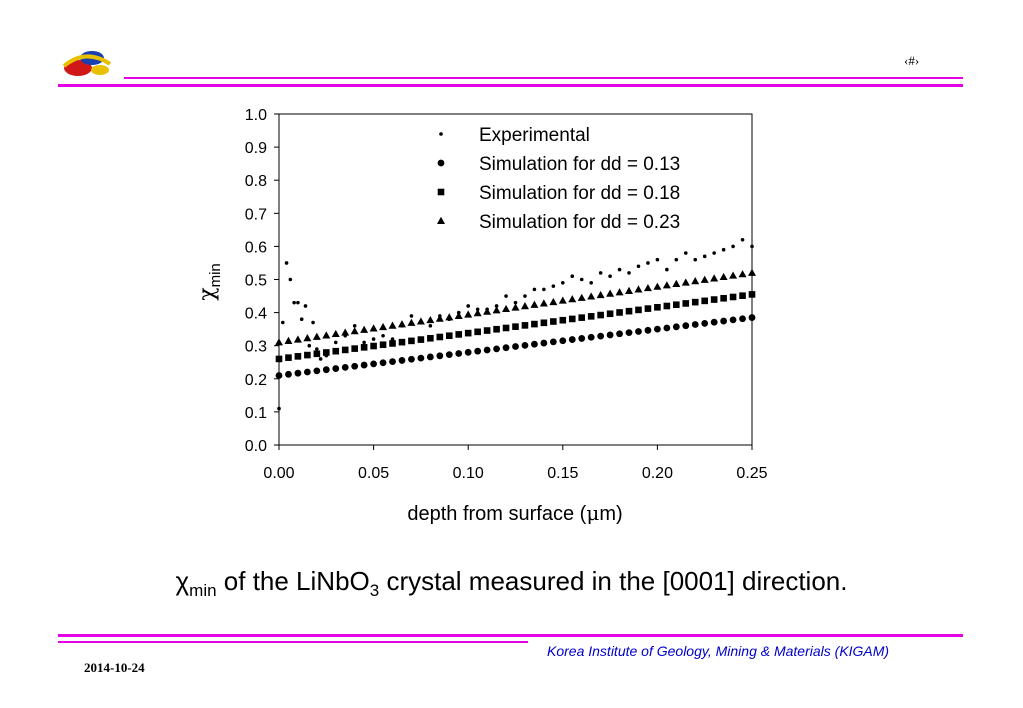  What do you see at coordinates (256, 247) in the screenshot?
I see `y-tick-label: 0.6` at bounding box center [256, 247].